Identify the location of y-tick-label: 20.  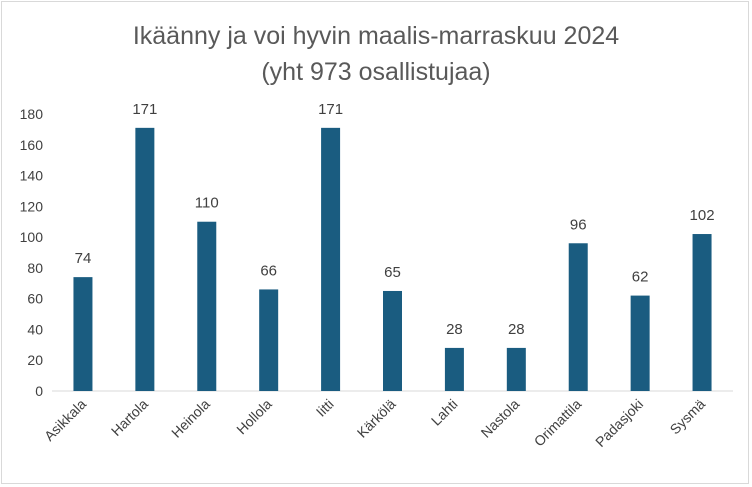
(35, 360).